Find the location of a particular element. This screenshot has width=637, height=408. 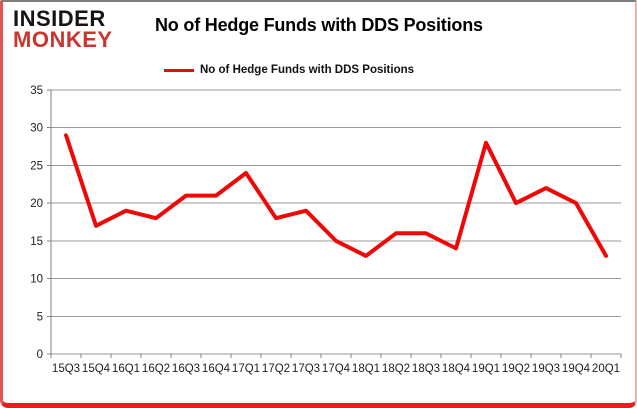

x-tick-label: 17Q4 is located at coordinates (336, 369).